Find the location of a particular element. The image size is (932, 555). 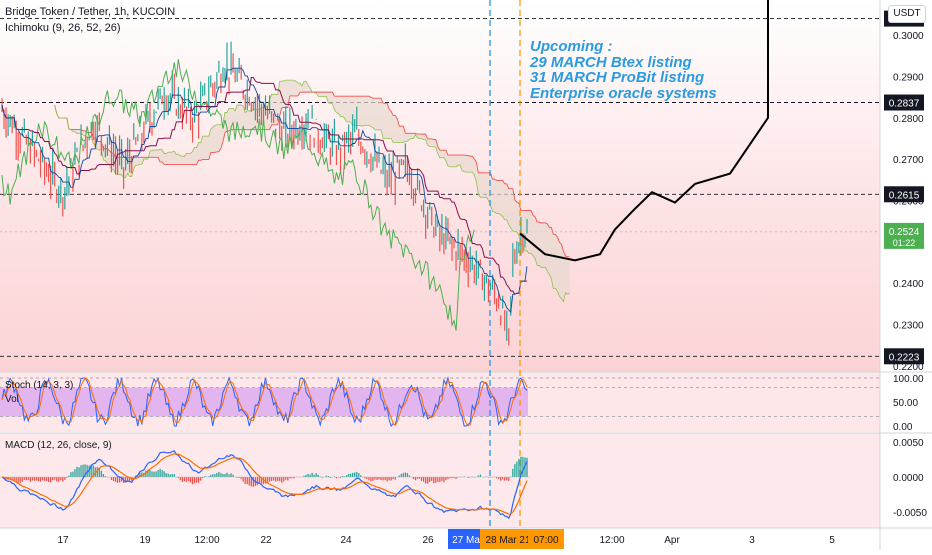

x-tick-label: 17 is located at coordinates (63, 540).